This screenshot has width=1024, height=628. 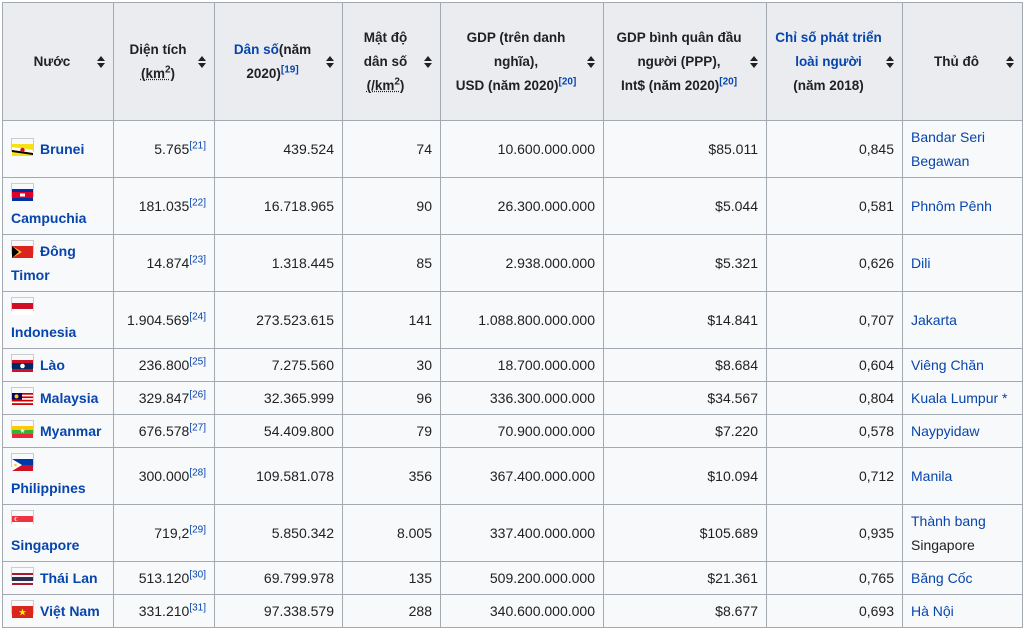 What do you see at coordinates (197, 395) in the screenshot?
I see `area-ref: [26]` at bounding box center [197, 395].